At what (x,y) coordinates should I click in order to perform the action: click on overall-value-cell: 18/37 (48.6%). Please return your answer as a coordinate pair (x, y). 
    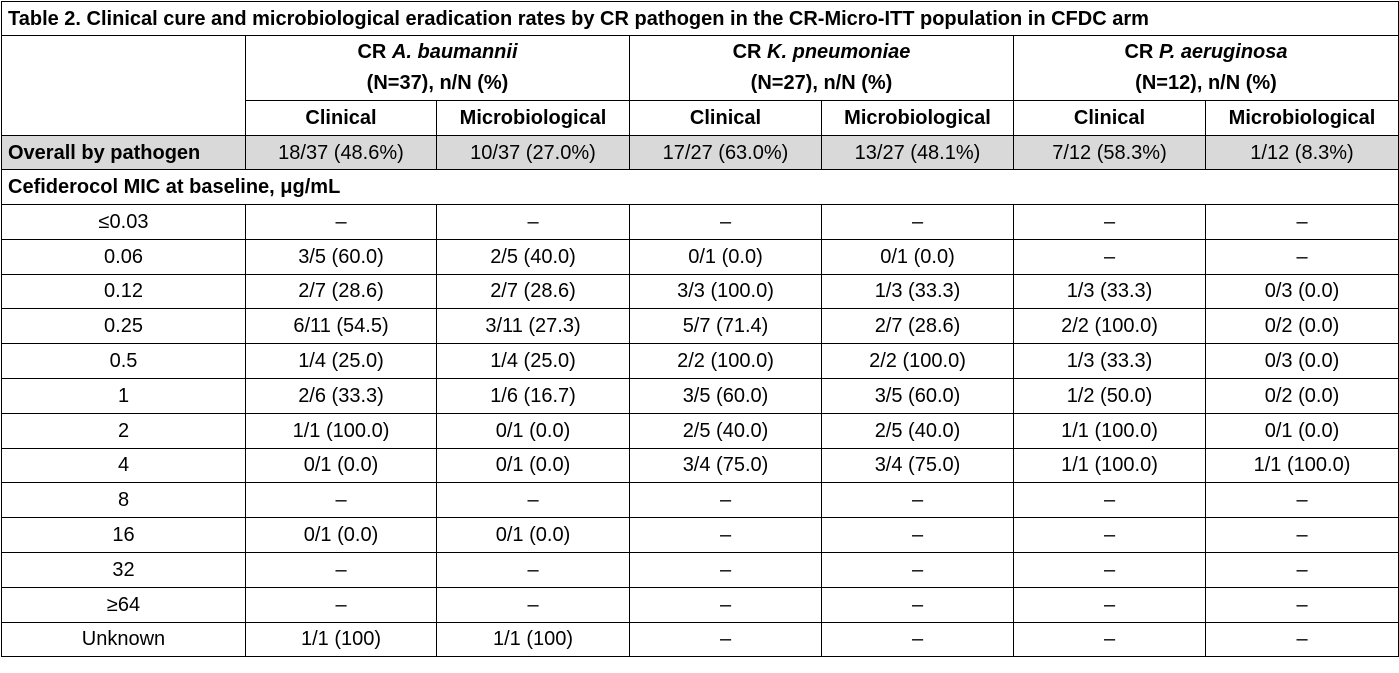
    Looking at the image, I should click on (341, 152).